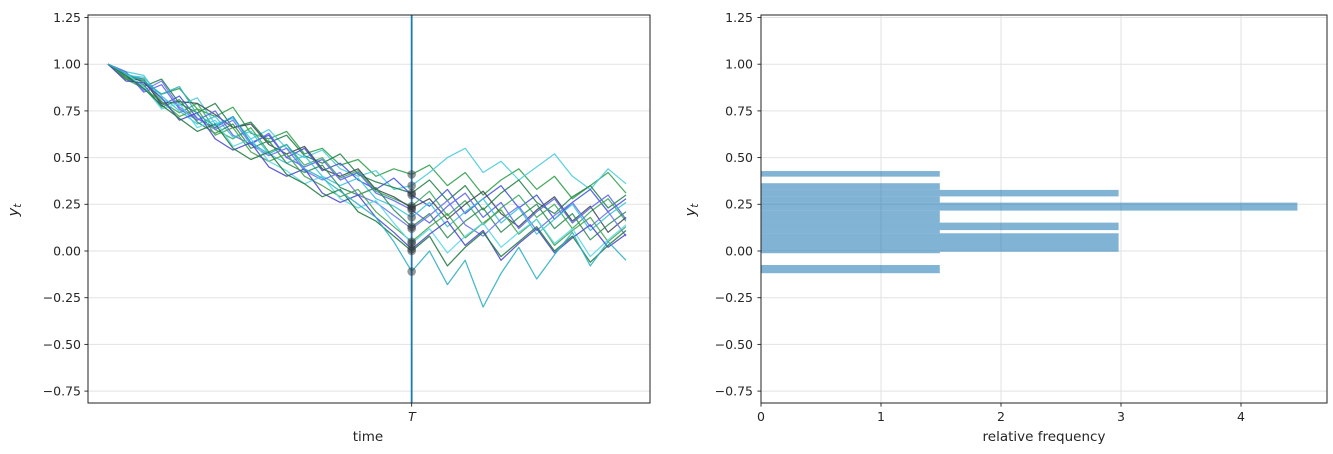 This screenshot has width=1333, height=454. I want to click on left-xaxis-label: time, so click(368, 437).